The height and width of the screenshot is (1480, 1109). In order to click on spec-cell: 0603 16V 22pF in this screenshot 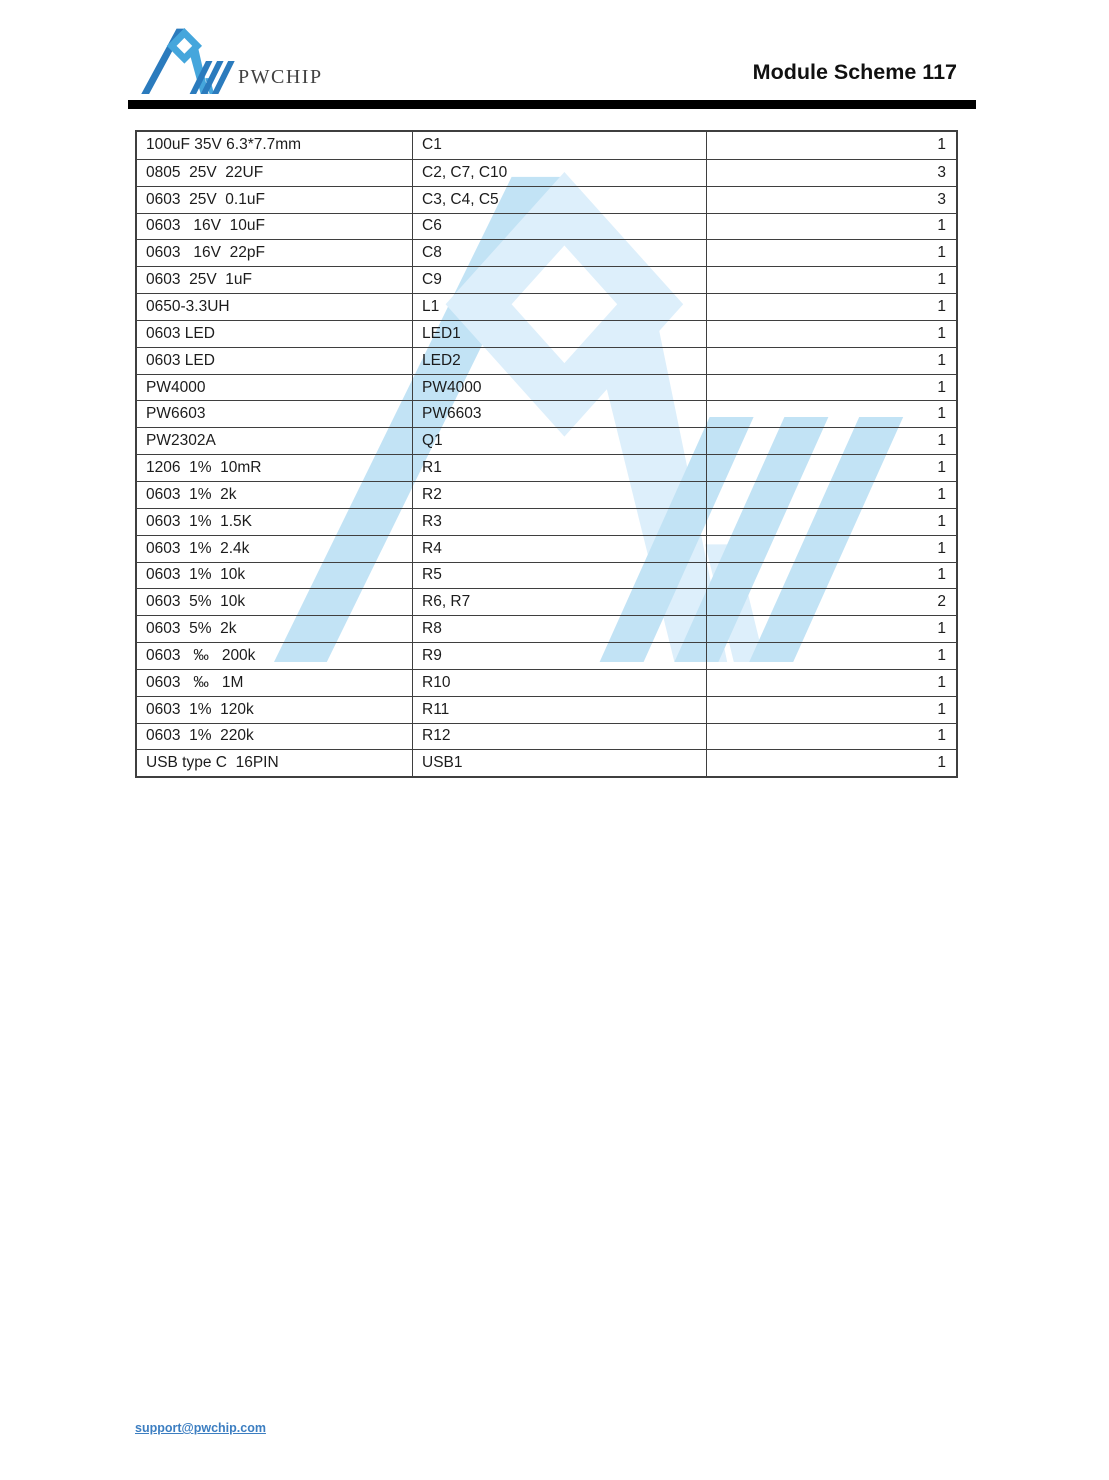, I will do `click(205, 253)`.